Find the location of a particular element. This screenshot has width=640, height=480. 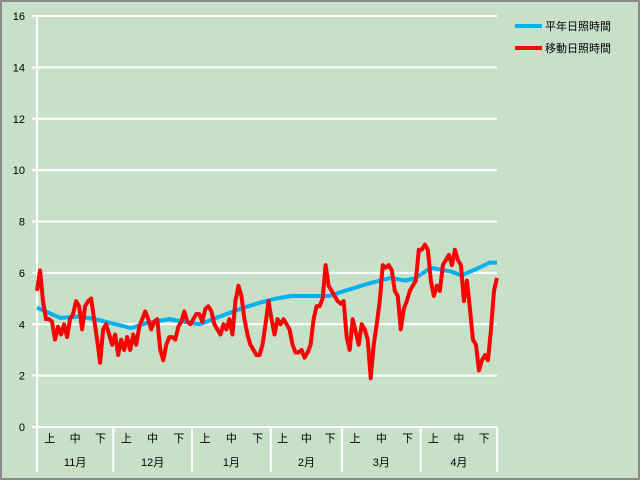

y-tick-label: 8 is located at coordinates (22, 223).